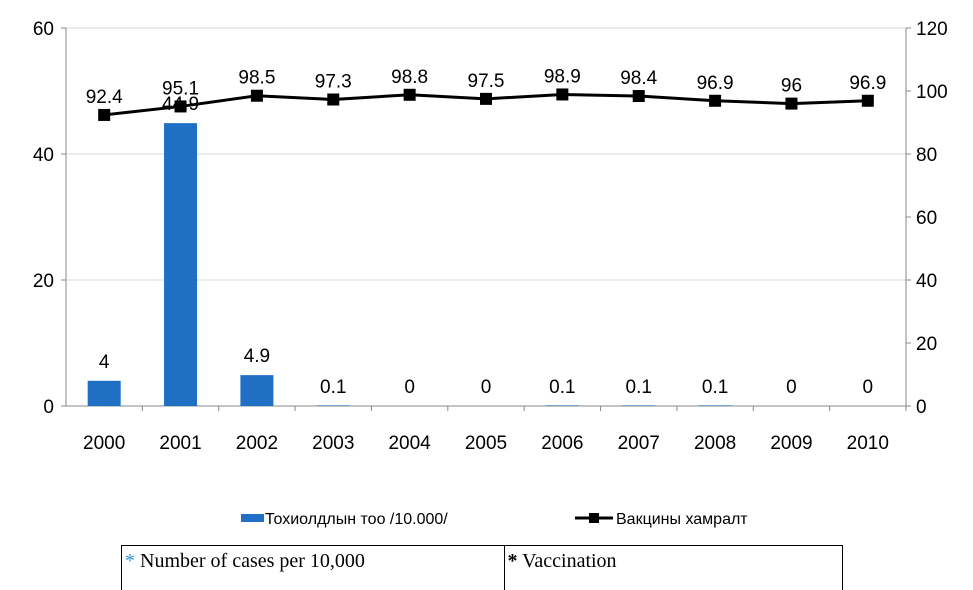  Describe the element at coordinates (104, 362) in the screenshot. I see `bar-data-label: 4` at that location.